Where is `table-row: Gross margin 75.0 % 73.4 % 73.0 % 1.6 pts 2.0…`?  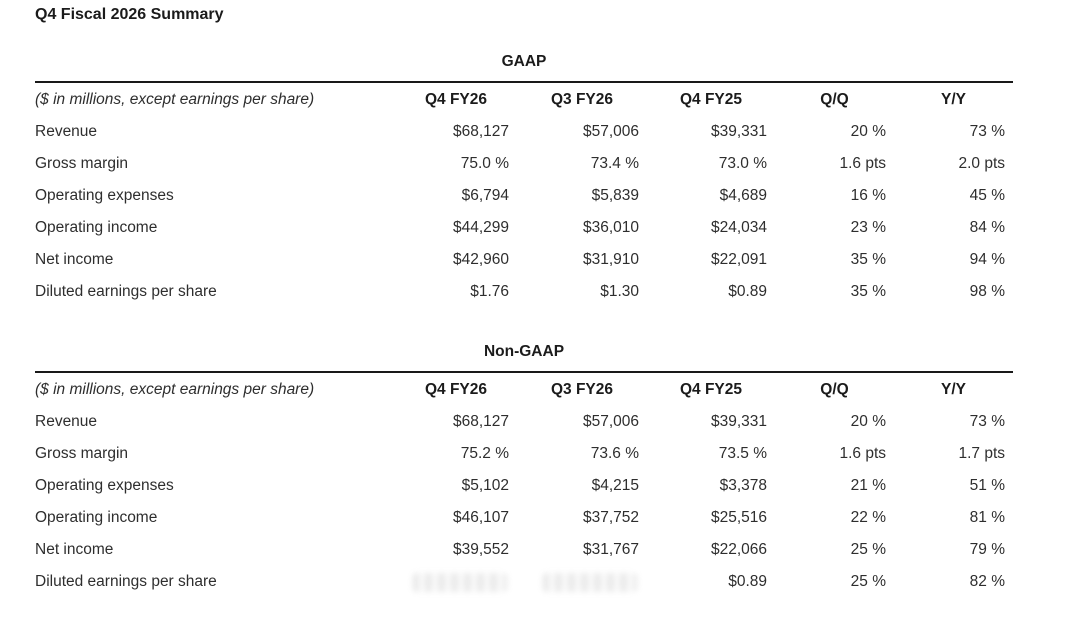 table-row: Gross margin 75.0 % 73.4 % 73.0 % 1.6 pts 2.0… is located at coordinates (524, 164).